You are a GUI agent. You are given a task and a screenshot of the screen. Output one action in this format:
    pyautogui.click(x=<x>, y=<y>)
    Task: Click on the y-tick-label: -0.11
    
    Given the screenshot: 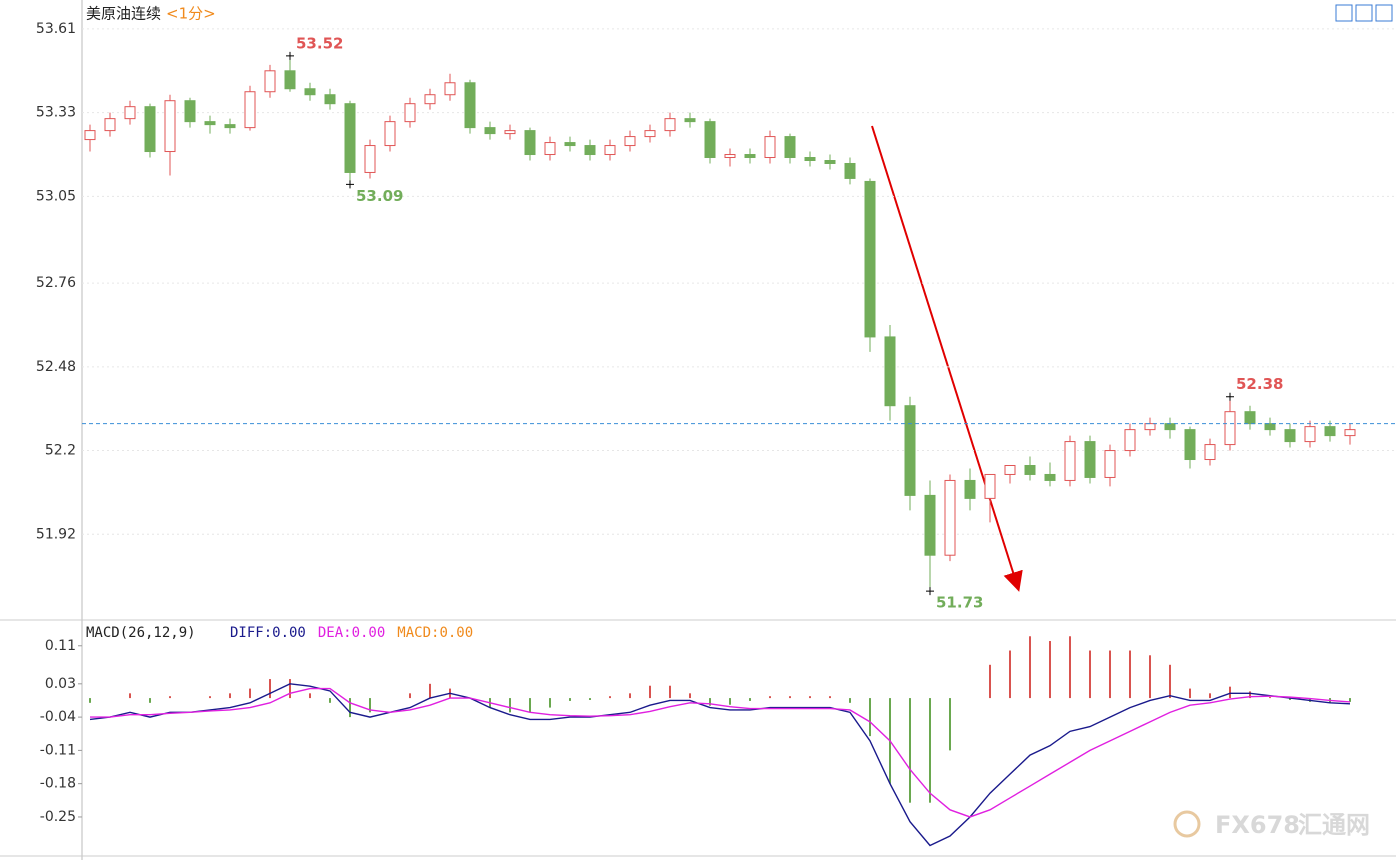 What is the action you would take?
    pyautogui.click(x=58, y=750)
    